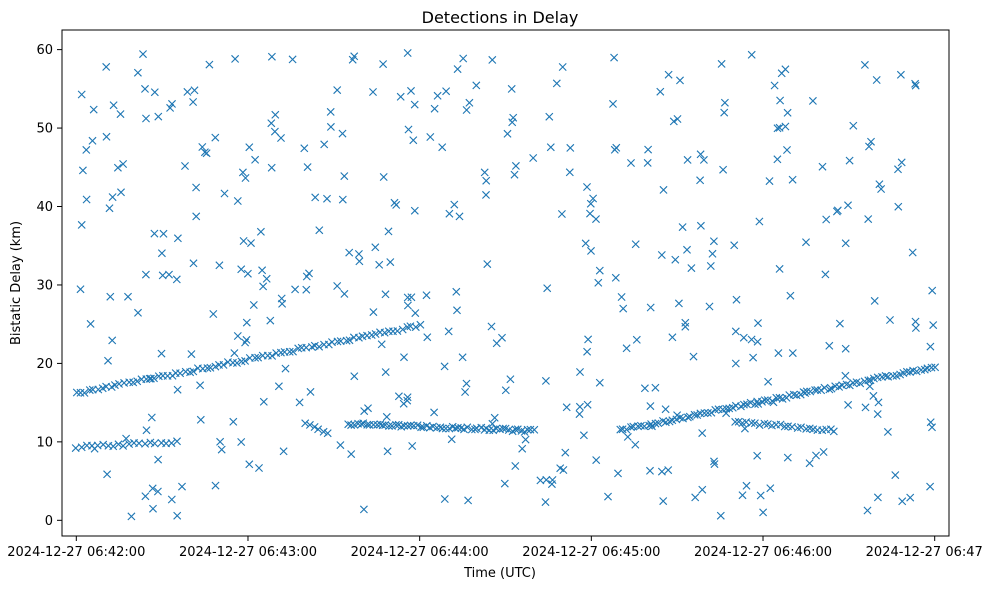 The image size is (984, 590). I want to click on y-tick-label: 50, so click(44, 129).